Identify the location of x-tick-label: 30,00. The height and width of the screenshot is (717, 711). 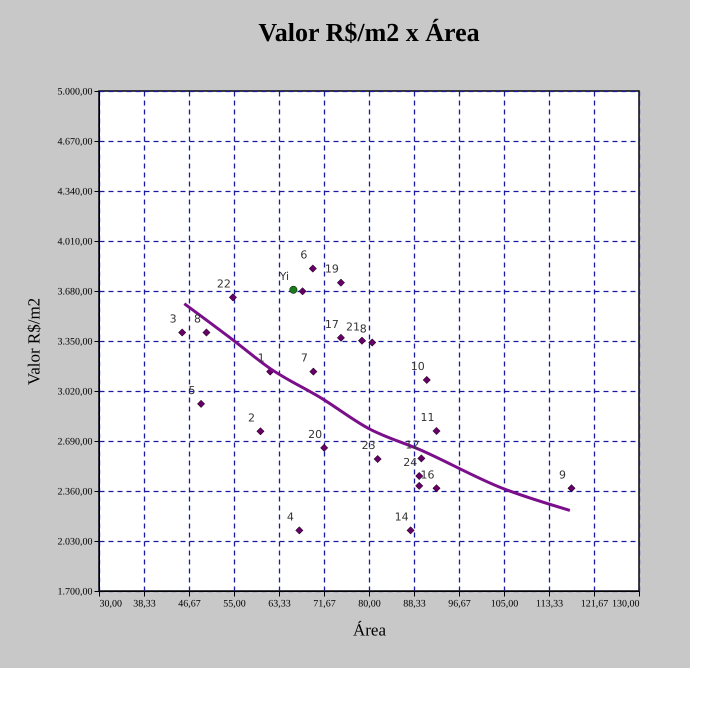
(111, 604).